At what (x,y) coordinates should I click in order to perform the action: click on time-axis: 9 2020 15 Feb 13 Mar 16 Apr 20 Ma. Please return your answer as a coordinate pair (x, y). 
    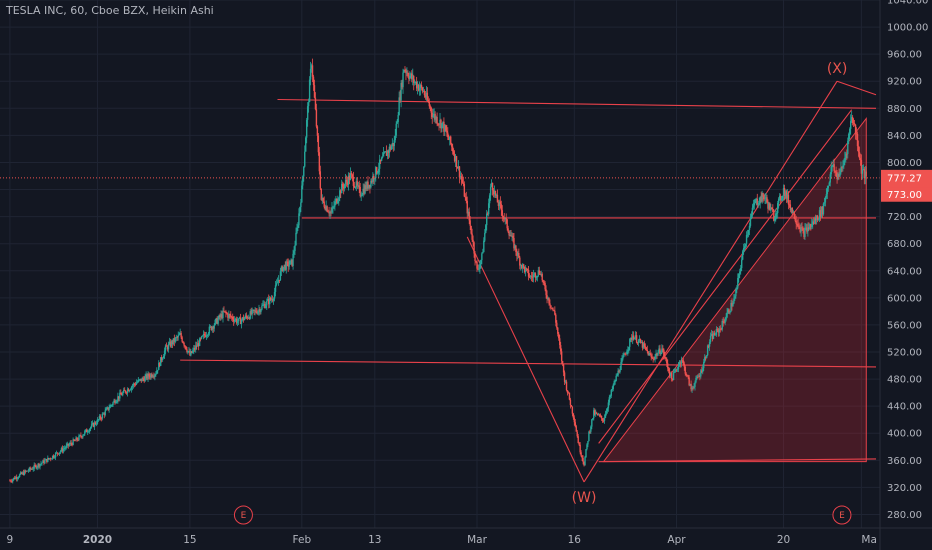
    Looking at the image, I should click on (466, 536).